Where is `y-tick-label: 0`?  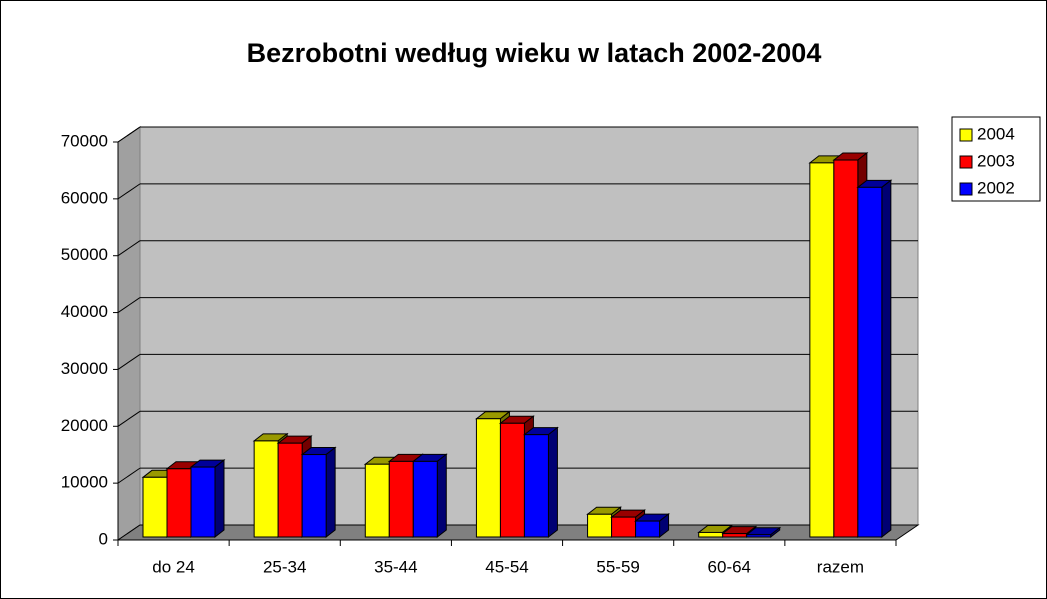 y-tick-label: 0 is located at coordinates (103, 538).